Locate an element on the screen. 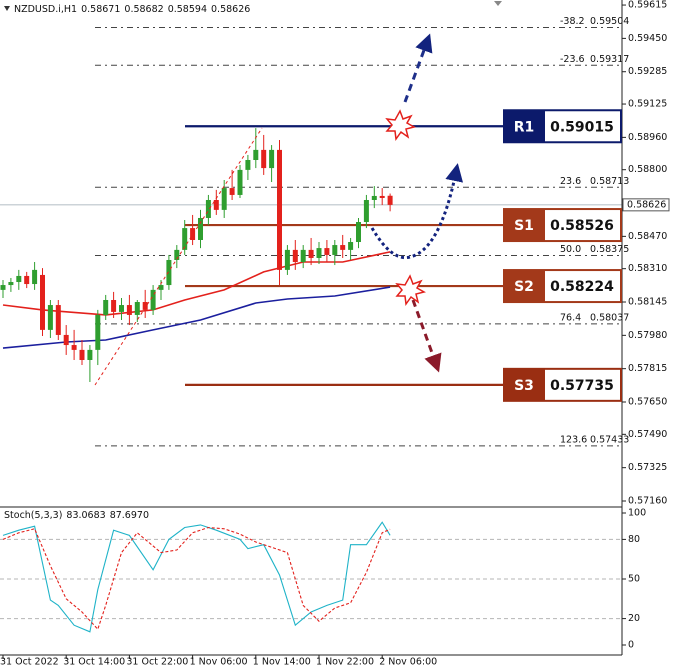 The width and height of the screenshot is (673, 671). y-tick-label: 0.58960 is located at coordinates (647, 137).